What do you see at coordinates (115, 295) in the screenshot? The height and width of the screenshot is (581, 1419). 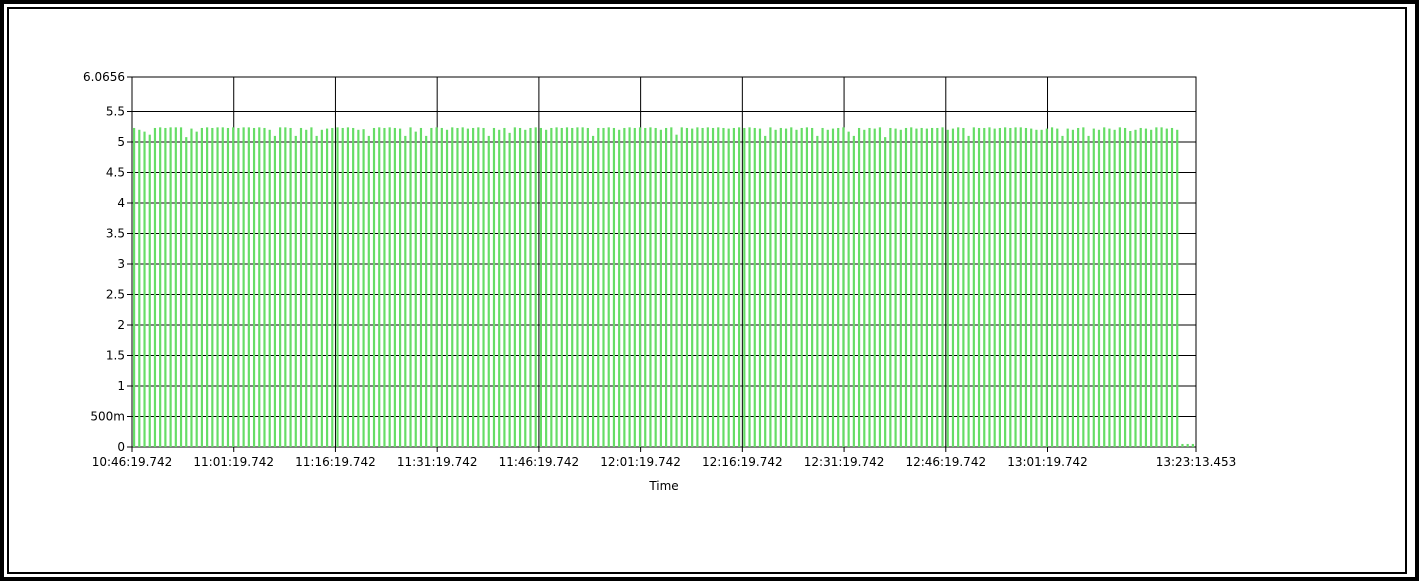 I see `y-tick-label: 2.5` at bounding box center [115, 295].